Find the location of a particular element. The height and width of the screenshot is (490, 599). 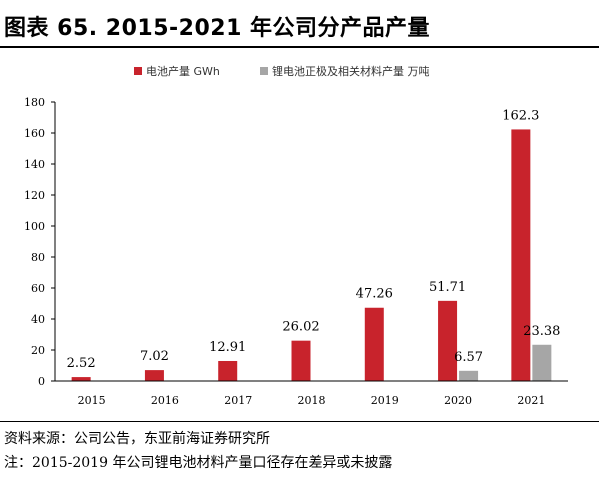

data-label: 23.38 is located at coordinates (541, 331).